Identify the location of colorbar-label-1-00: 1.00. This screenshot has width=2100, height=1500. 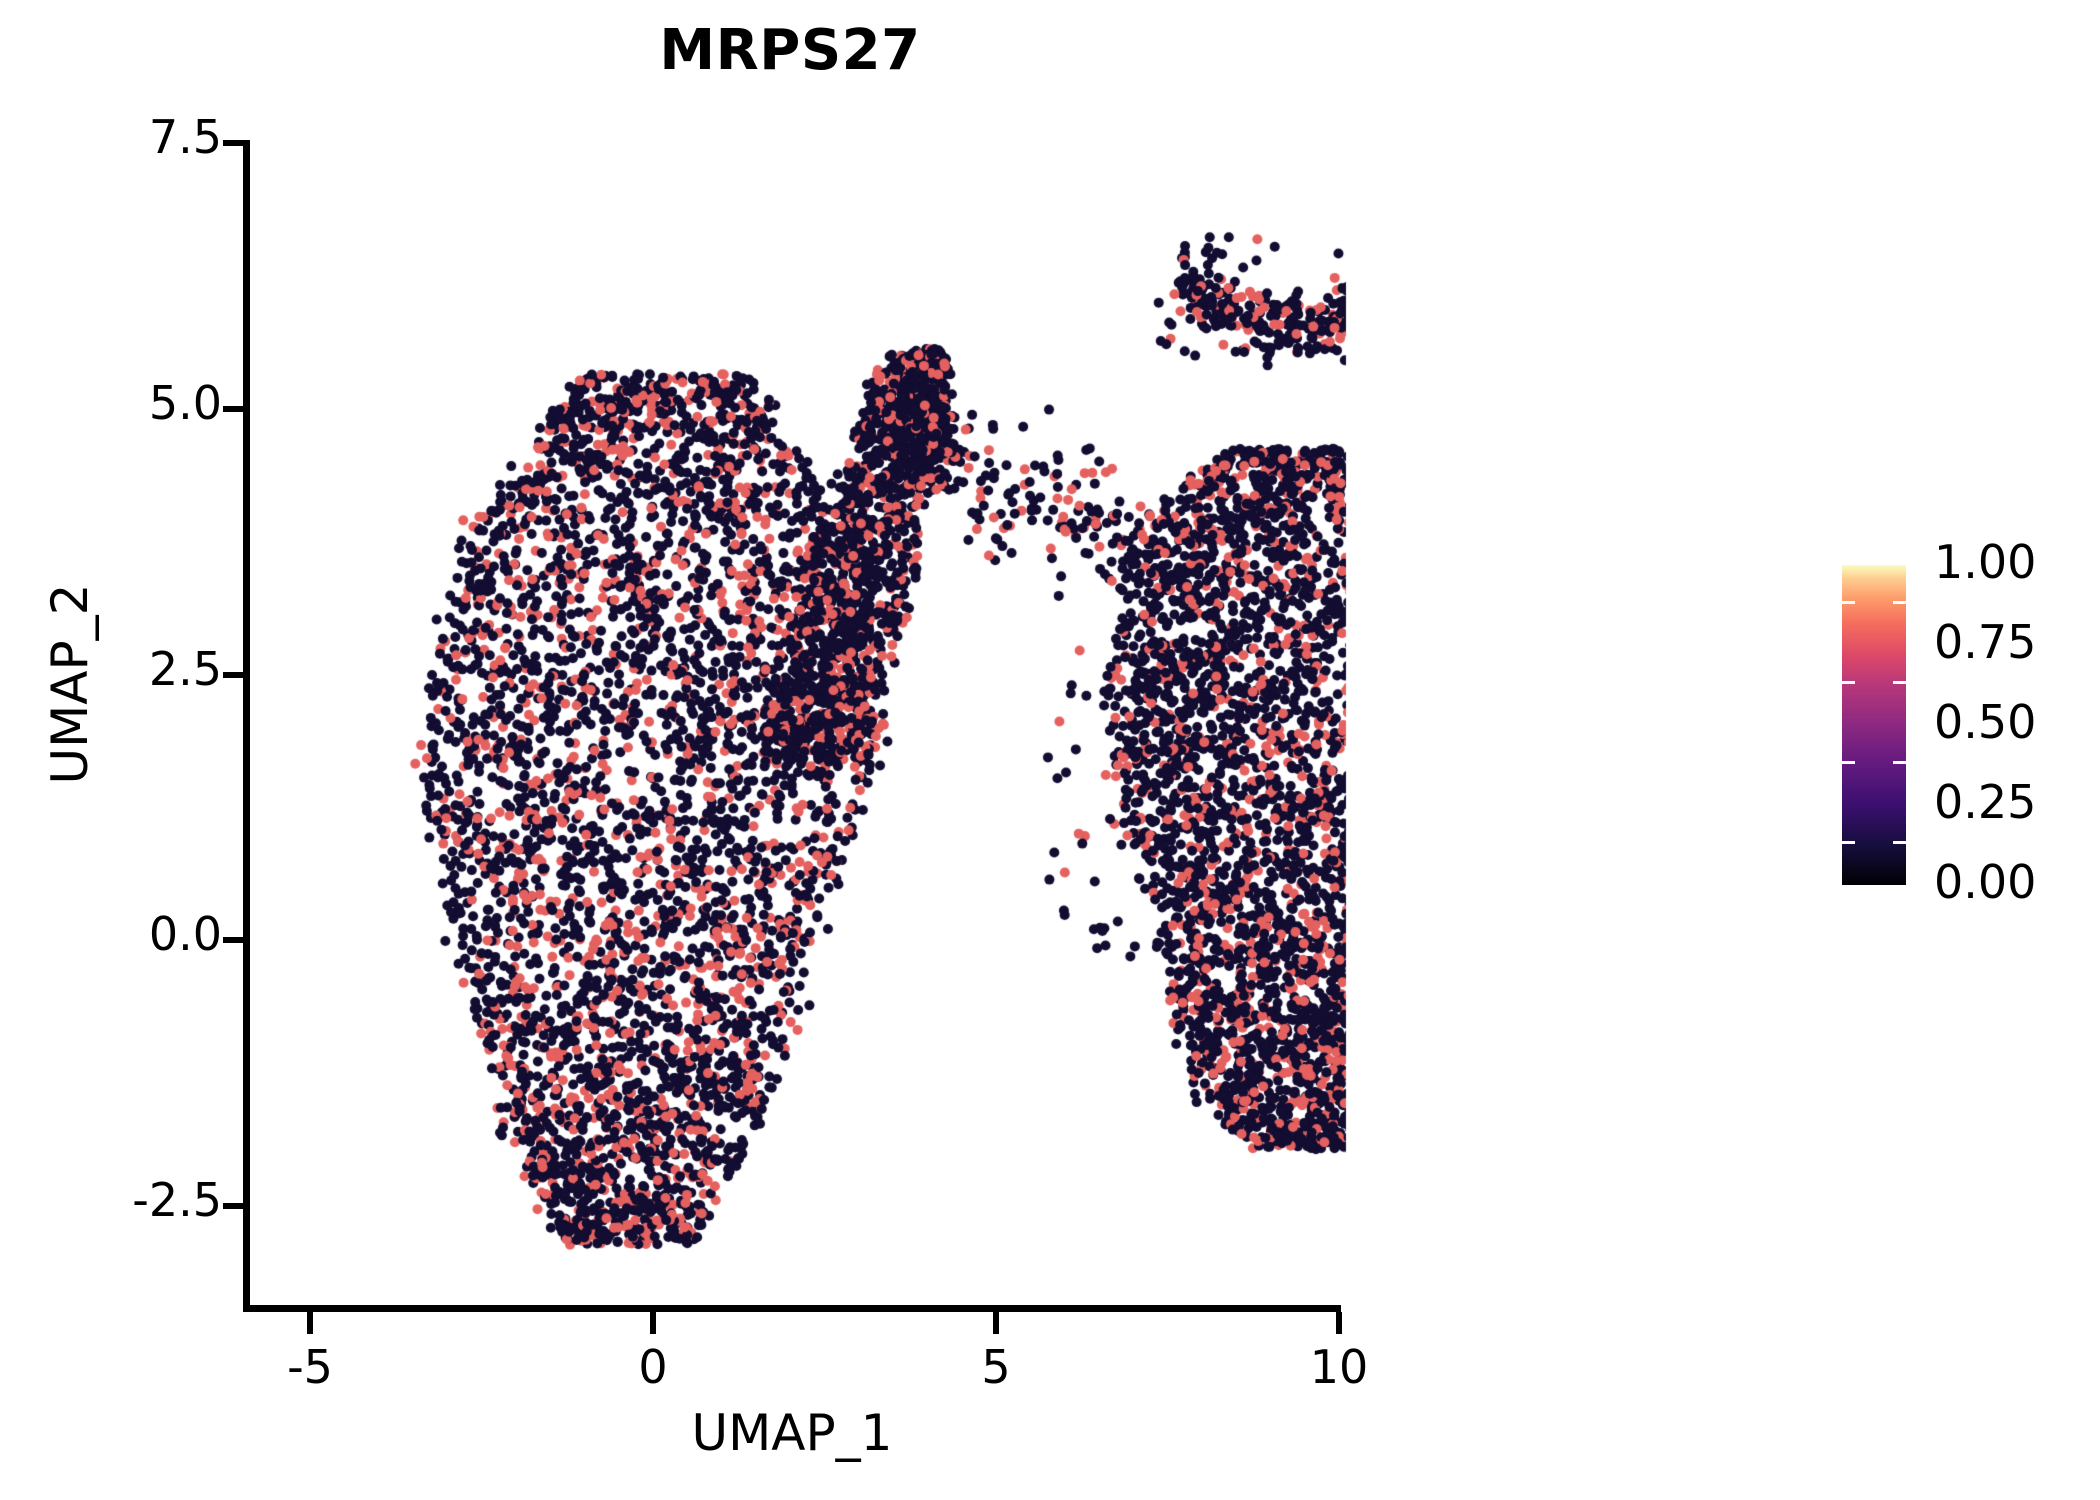
(1985, 562).